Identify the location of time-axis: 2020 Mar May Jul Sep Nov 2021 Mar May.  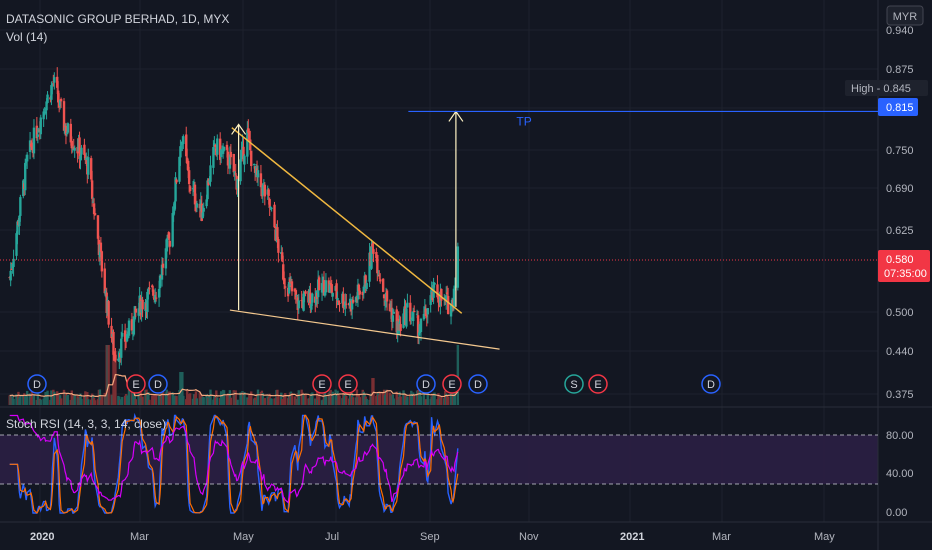
(432, 537).